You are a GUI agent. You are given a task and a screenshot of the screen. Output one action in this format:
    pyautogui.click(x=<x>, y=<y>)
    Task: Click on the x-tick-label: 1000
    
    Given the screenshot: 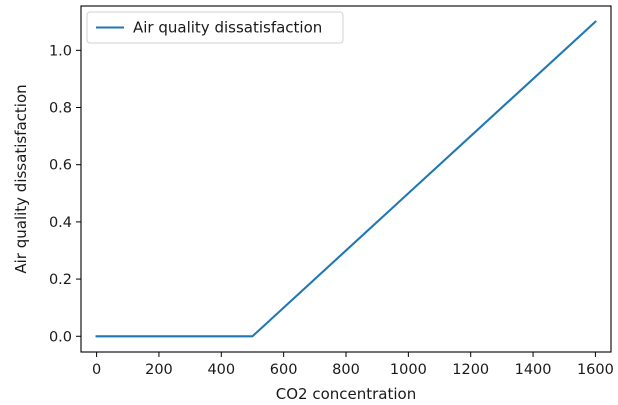 What is the action you would take?
    pyautogui.click(x=408, y=370)
    